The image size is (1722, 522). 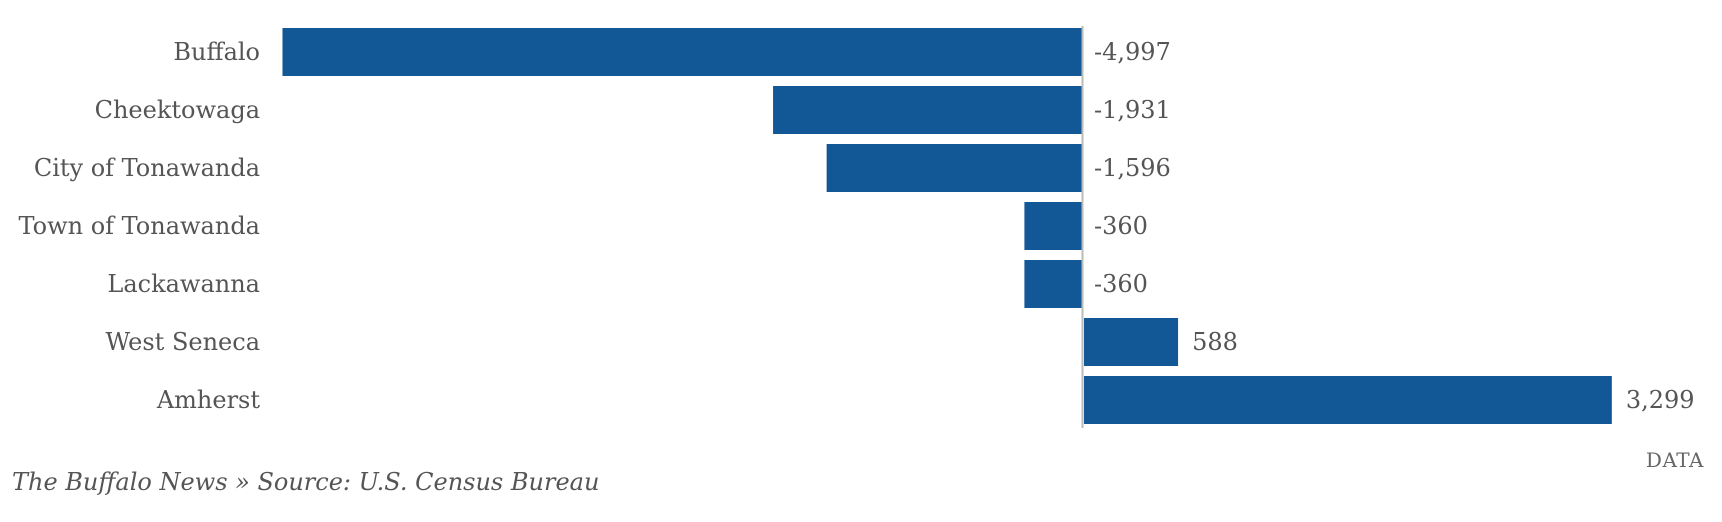 I want to click on bar-amherst, so click(x=1348, y=400).